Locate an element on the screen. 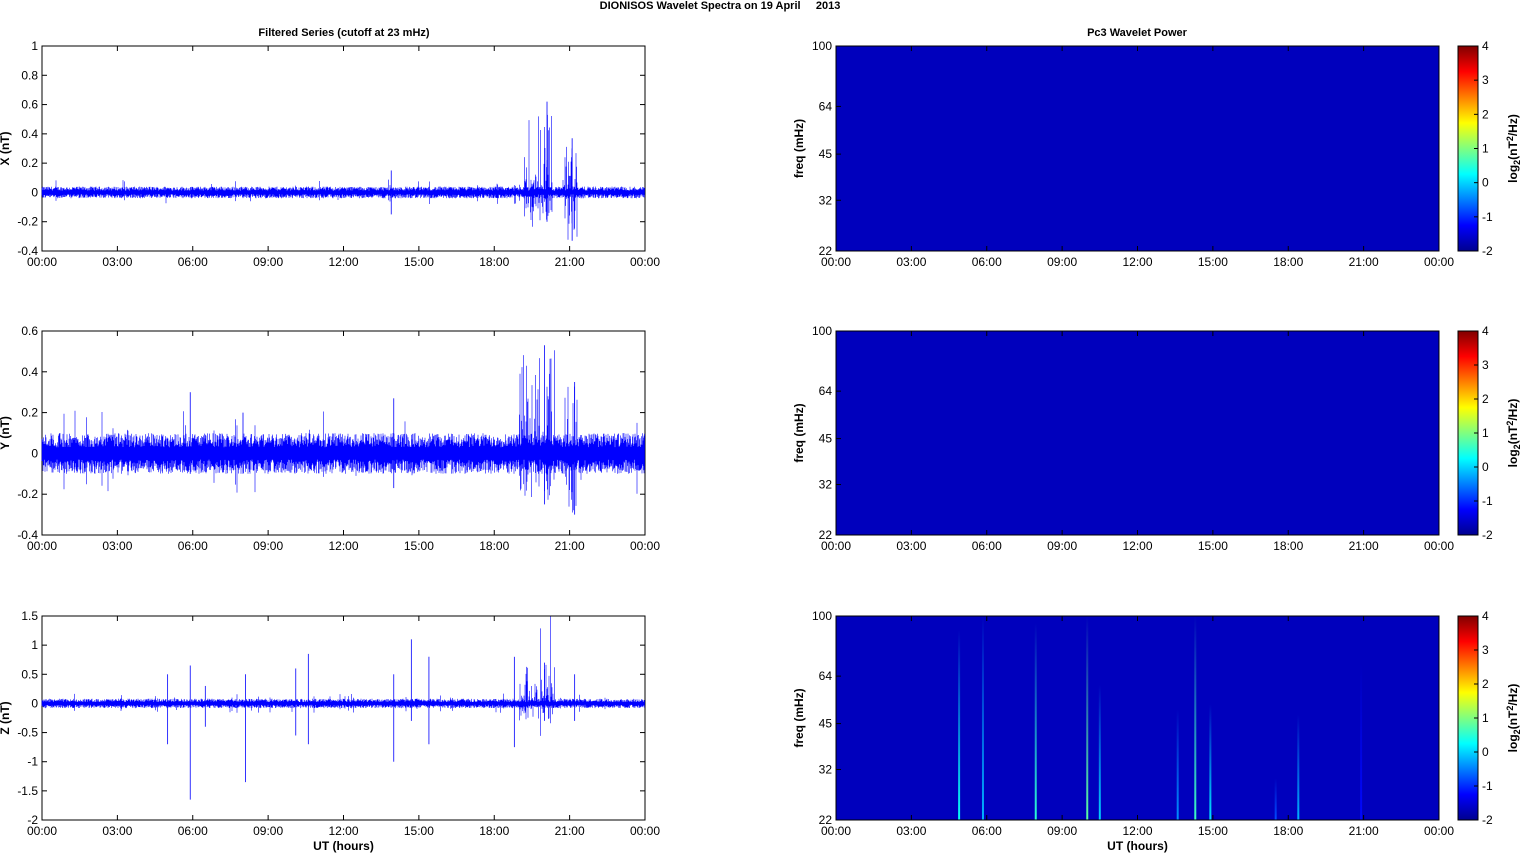 The image size is (1525, 854). left-column-title: Filtered Series (cutoff at 23 mHz) is located at coordinates (343, 33).